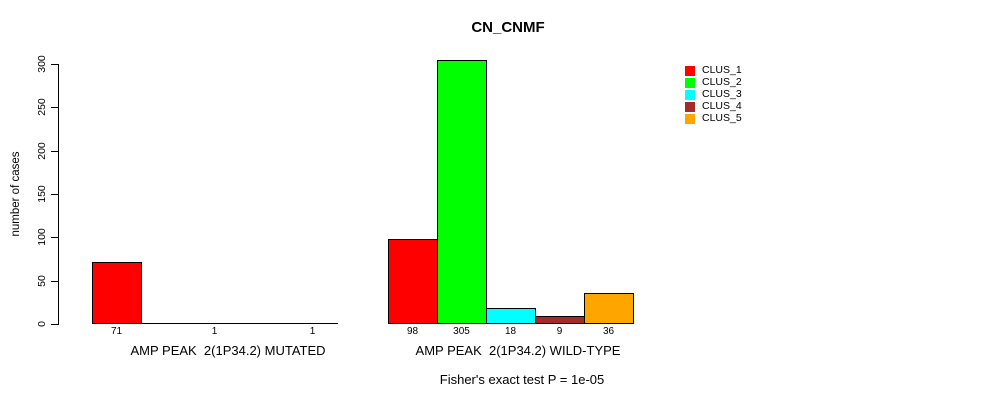 The width and height of the screenshot is (990, 400). Describe the element at coordinates (559, 331) in the screenshot. I see `bar-value-label: 9` at that location.